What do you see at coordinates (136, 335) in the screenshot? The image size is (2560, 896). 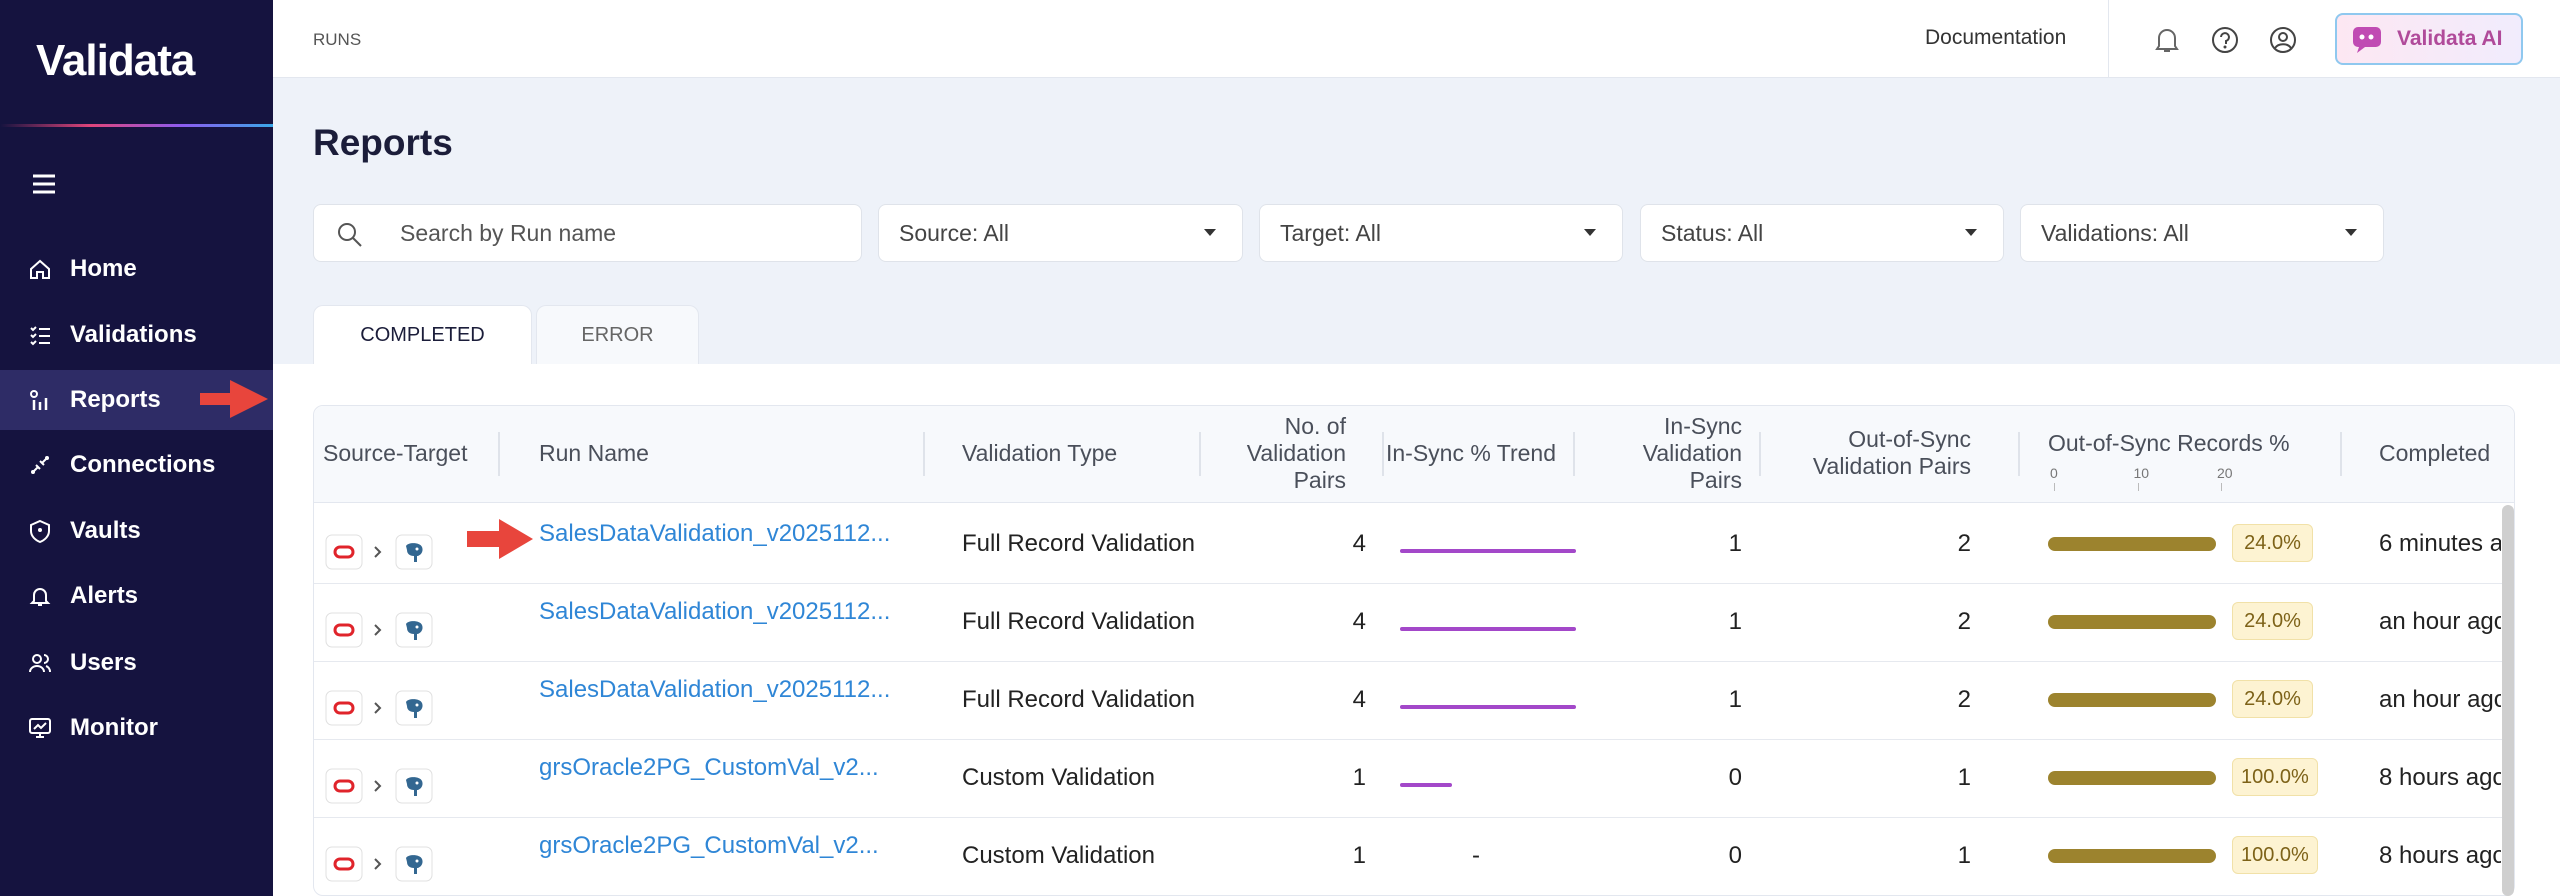 I see `menu-item: Validations` at bounding box center [136, 335].